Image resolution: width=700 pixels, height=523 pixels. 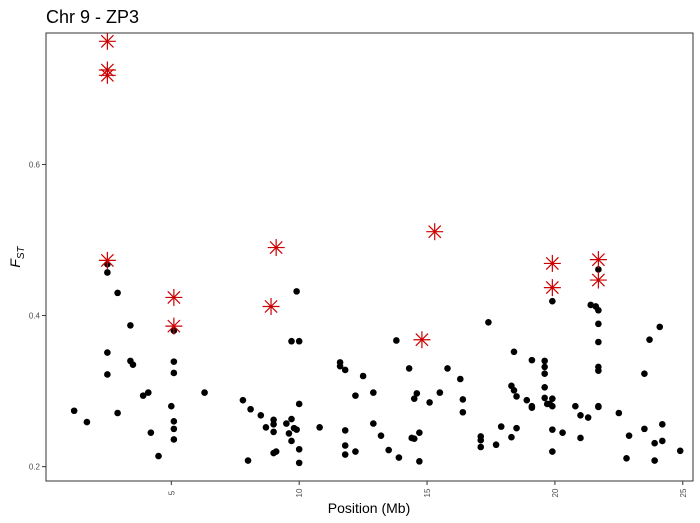 I want to click on y-tick-label: 0.4, so click(x=35, y=316).